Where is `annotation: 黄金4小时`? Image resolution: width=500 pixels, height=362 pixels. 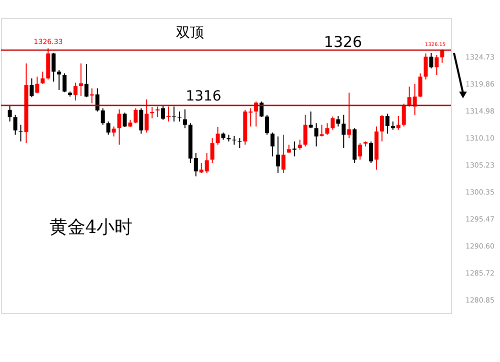 annotation: 黄金4小时 is located at coordinates (91, 227).